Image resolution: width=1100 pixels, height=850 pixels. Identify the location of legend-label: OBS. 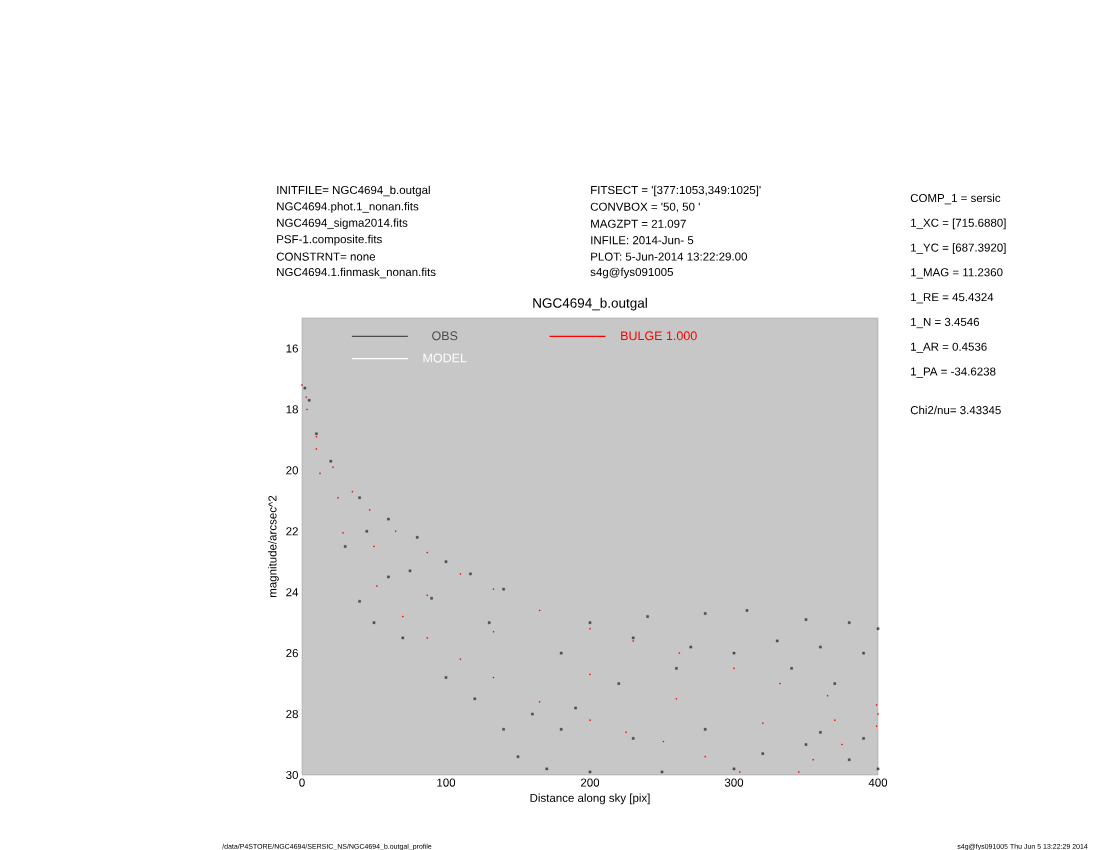
(445, 336).